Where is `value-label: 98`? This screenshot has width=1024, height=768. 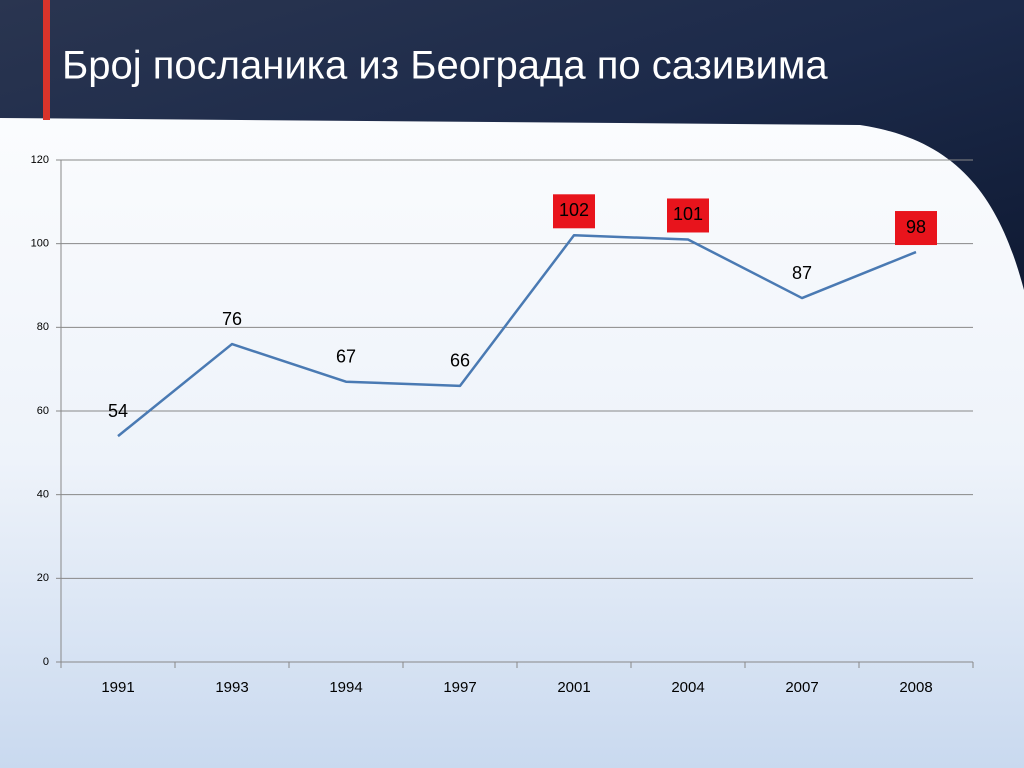
value-label: 98 is located at coordinates (916, 227).